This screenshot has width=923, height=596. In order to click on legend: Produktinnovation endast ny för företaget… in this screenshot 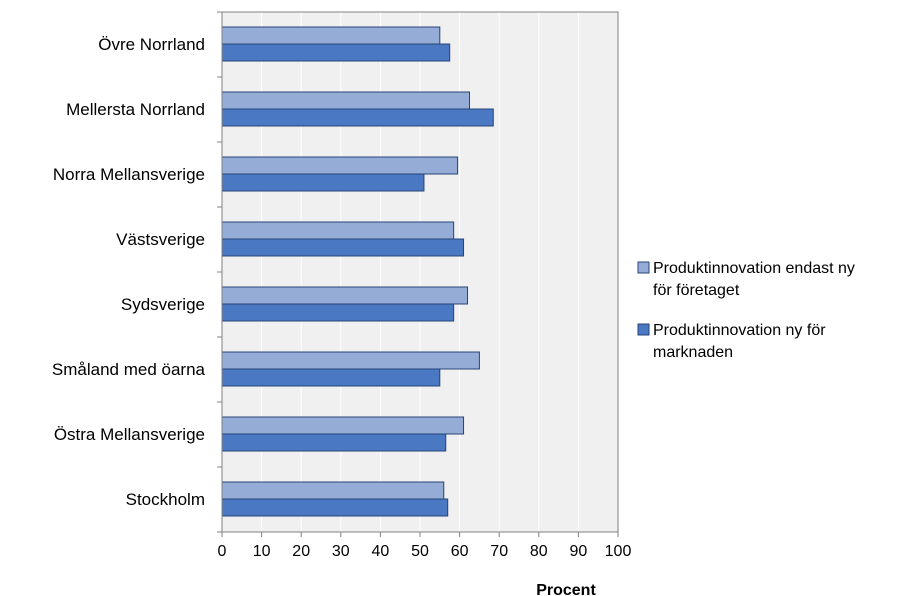, I will do `click(746, 310)`.